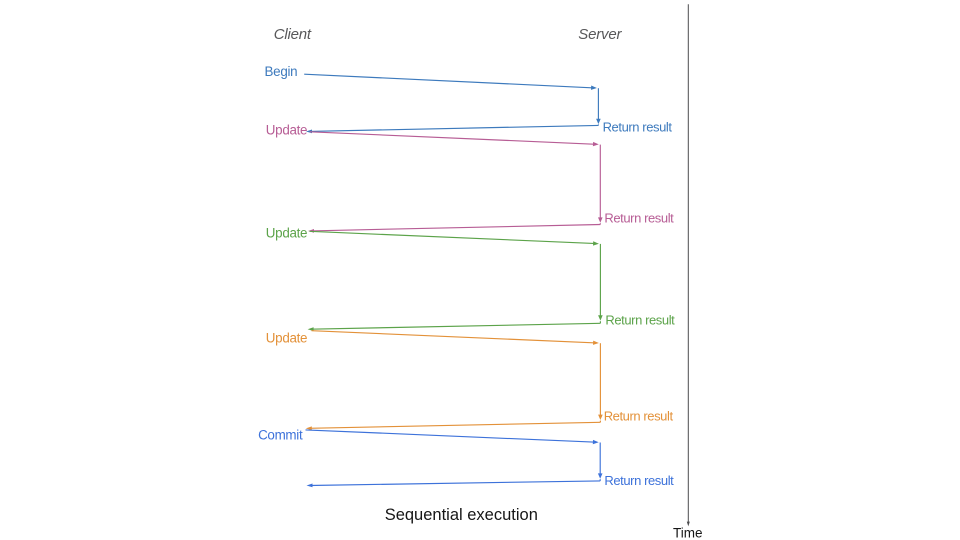 The image size is (960, 540). I want to click on svg-text: Commit, so click(280, 434).